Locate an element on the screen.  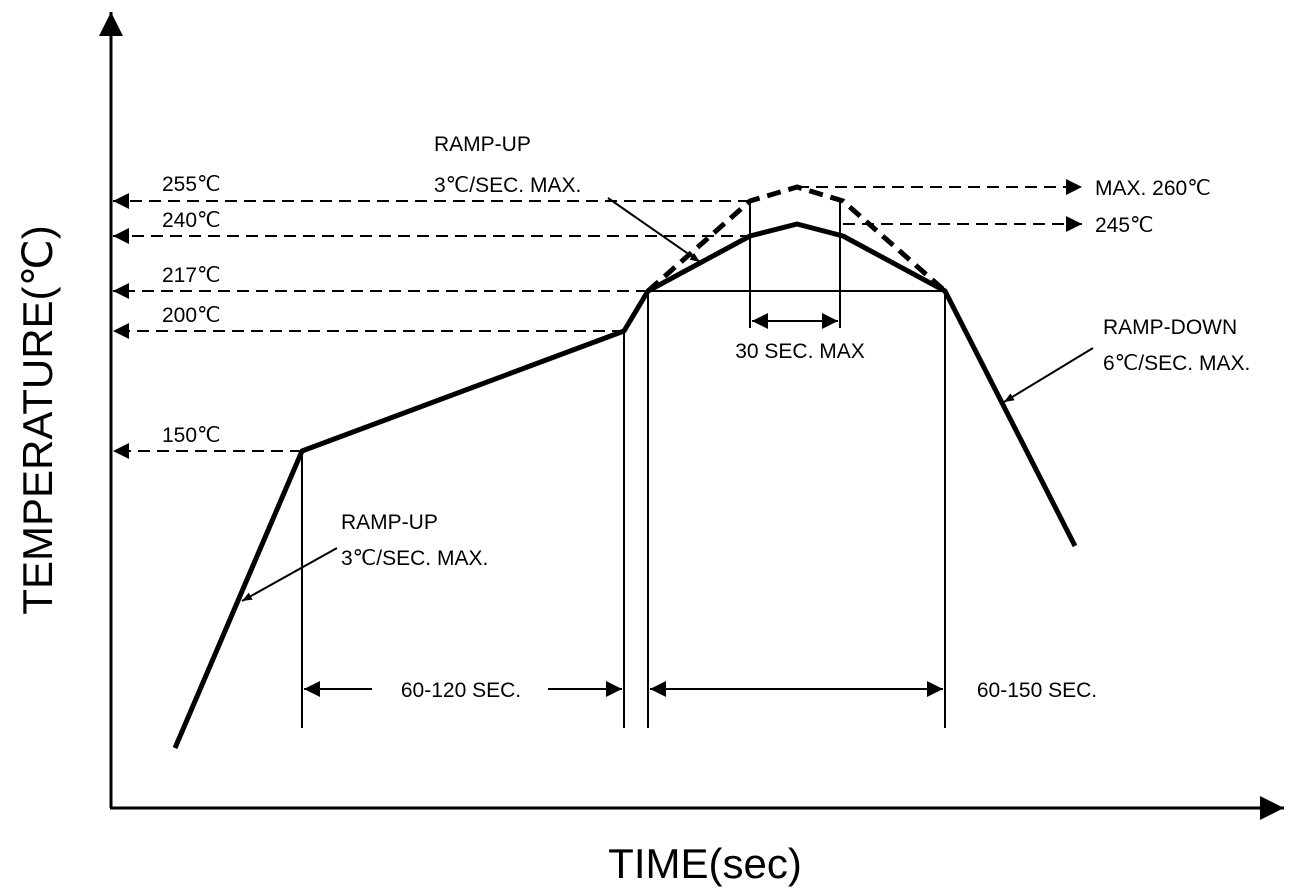
x-axis-title: TIME(sec) is located at coordinates (705, 863).